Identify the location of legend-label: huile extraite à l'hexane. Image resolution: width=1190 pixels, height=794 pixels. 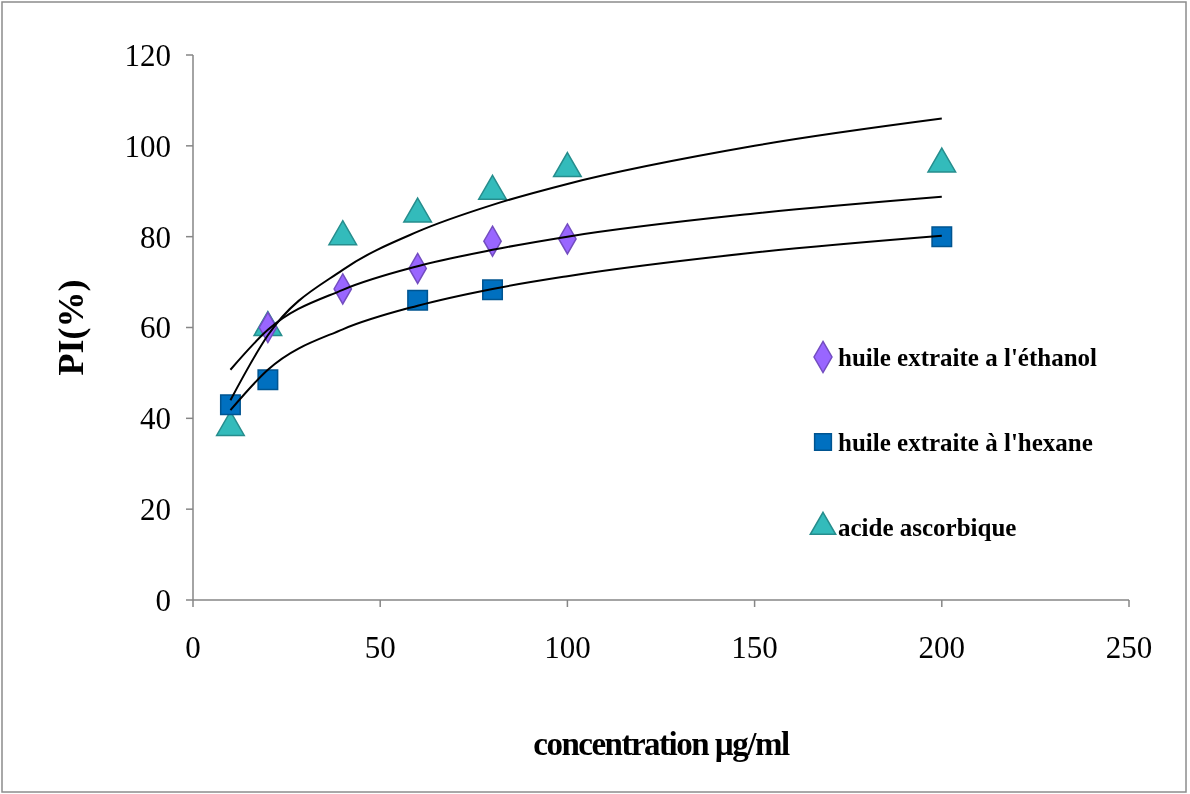
(965, 442).